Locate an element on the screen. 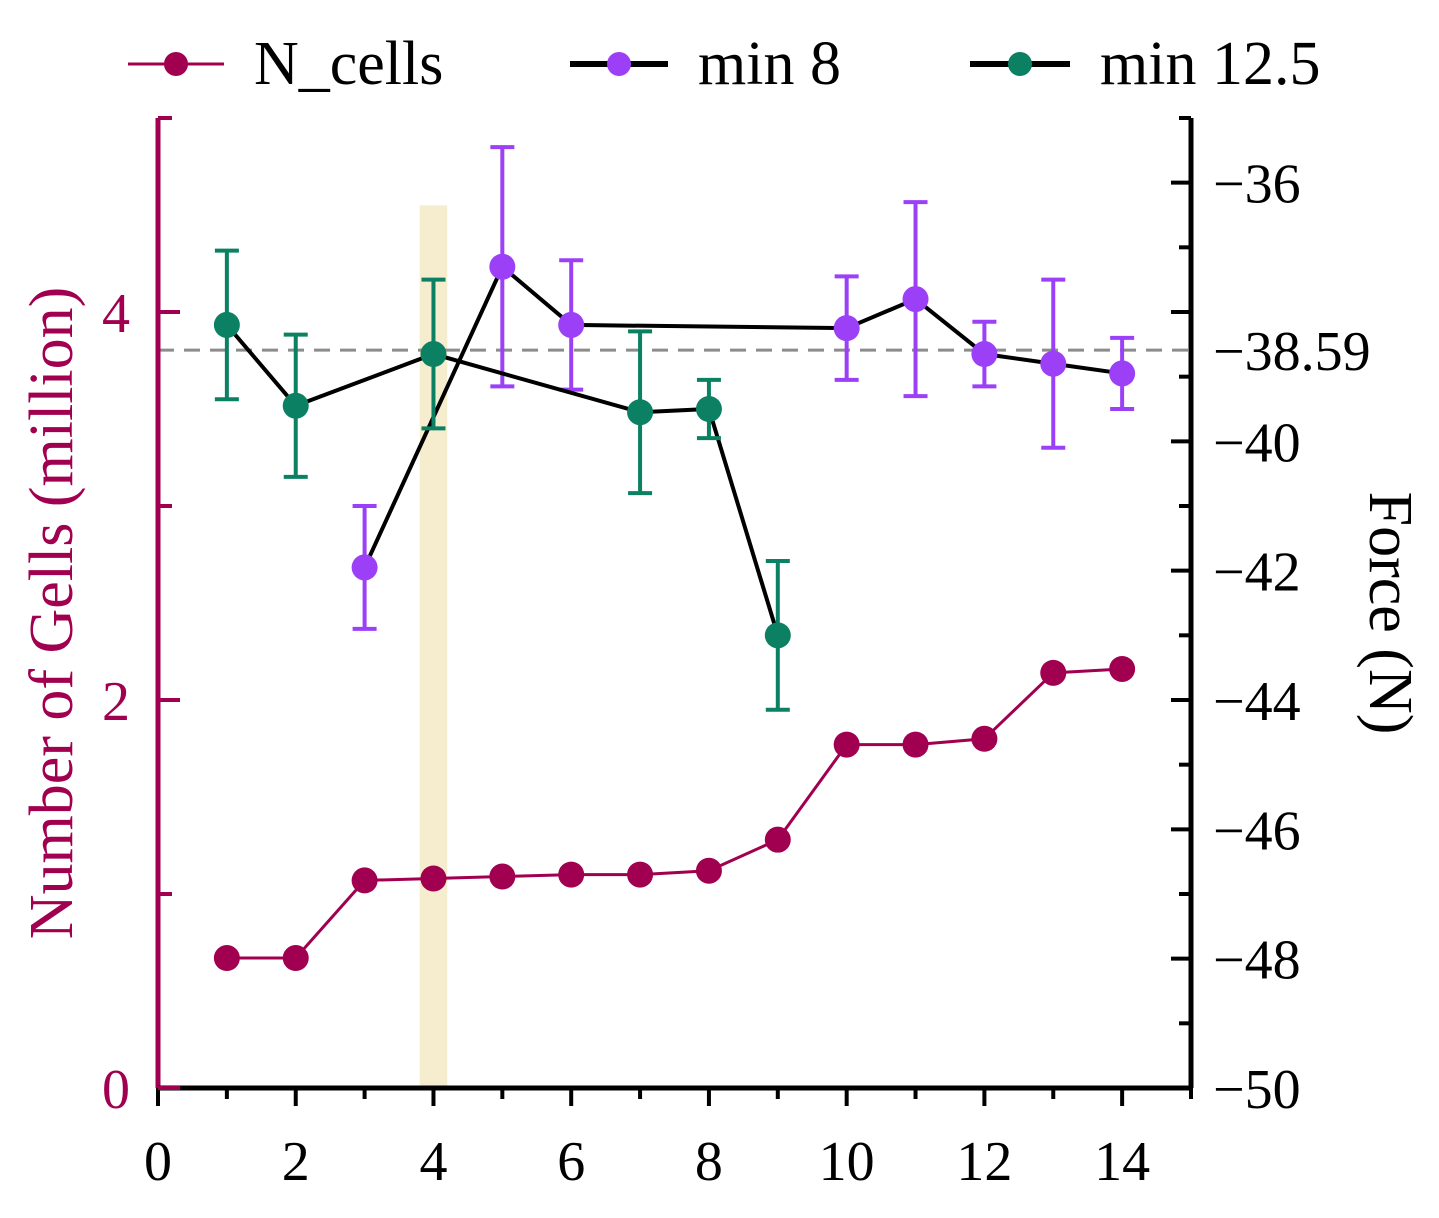 Image resolution: width=1439 pixels, height=1218 pixels. right-tick-label: −36 is located at coordinates (1257, 185).